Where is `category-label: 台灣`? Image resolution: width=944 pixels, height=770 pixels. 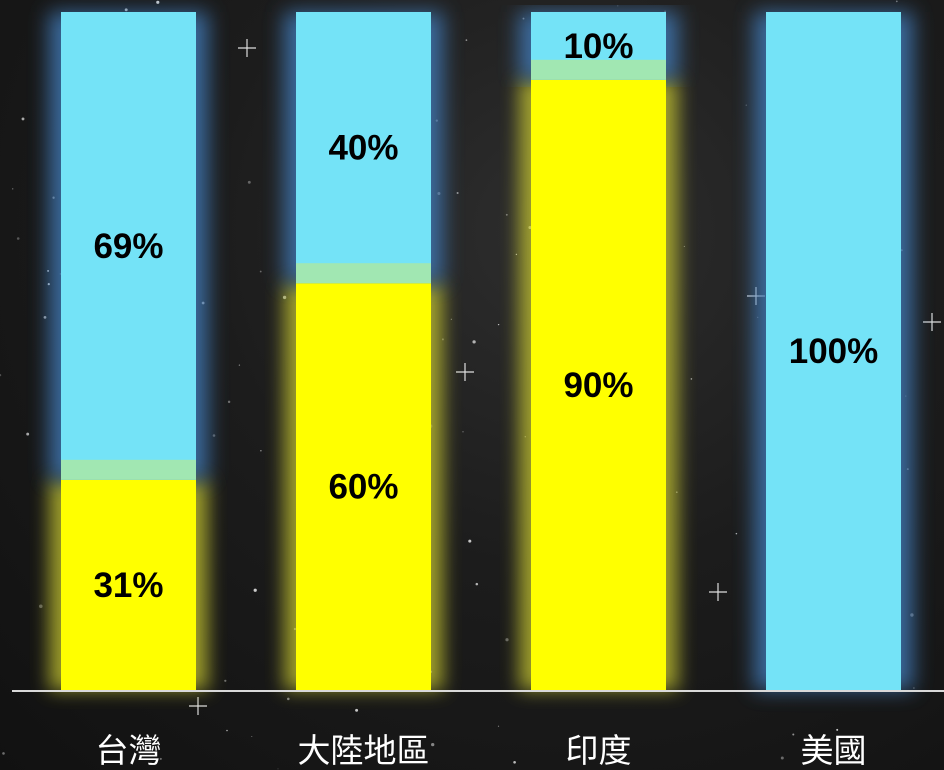 category-label: 台灣 is located at coordinates (129, 750).